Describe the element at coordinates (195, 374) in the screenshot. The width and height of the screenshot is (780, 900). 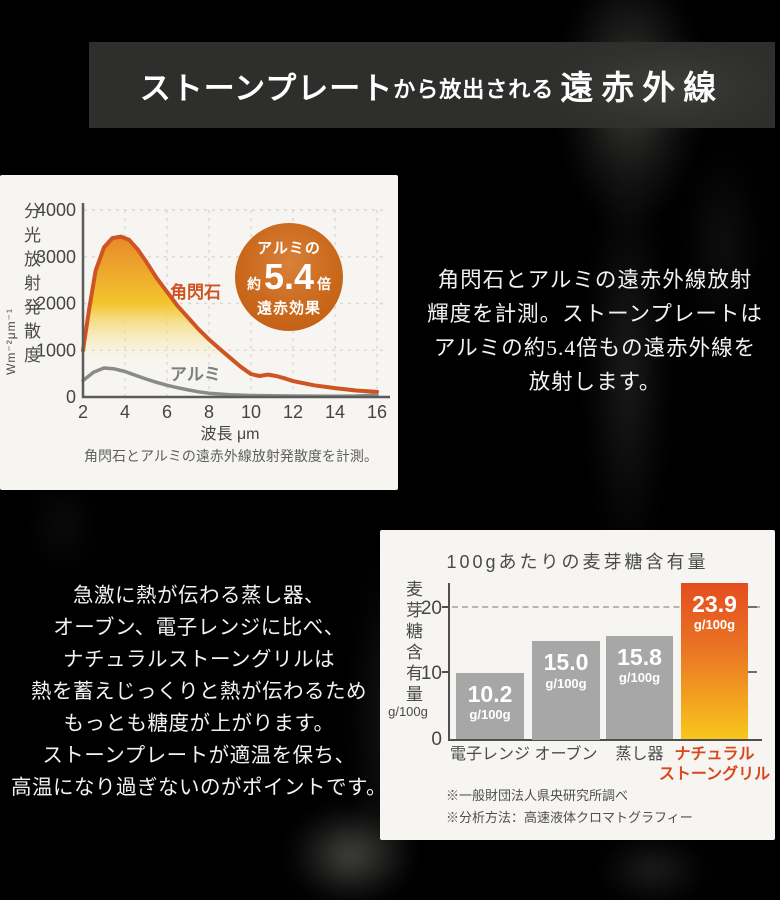
I see `series-label-aluminum: アルミ` at that location.